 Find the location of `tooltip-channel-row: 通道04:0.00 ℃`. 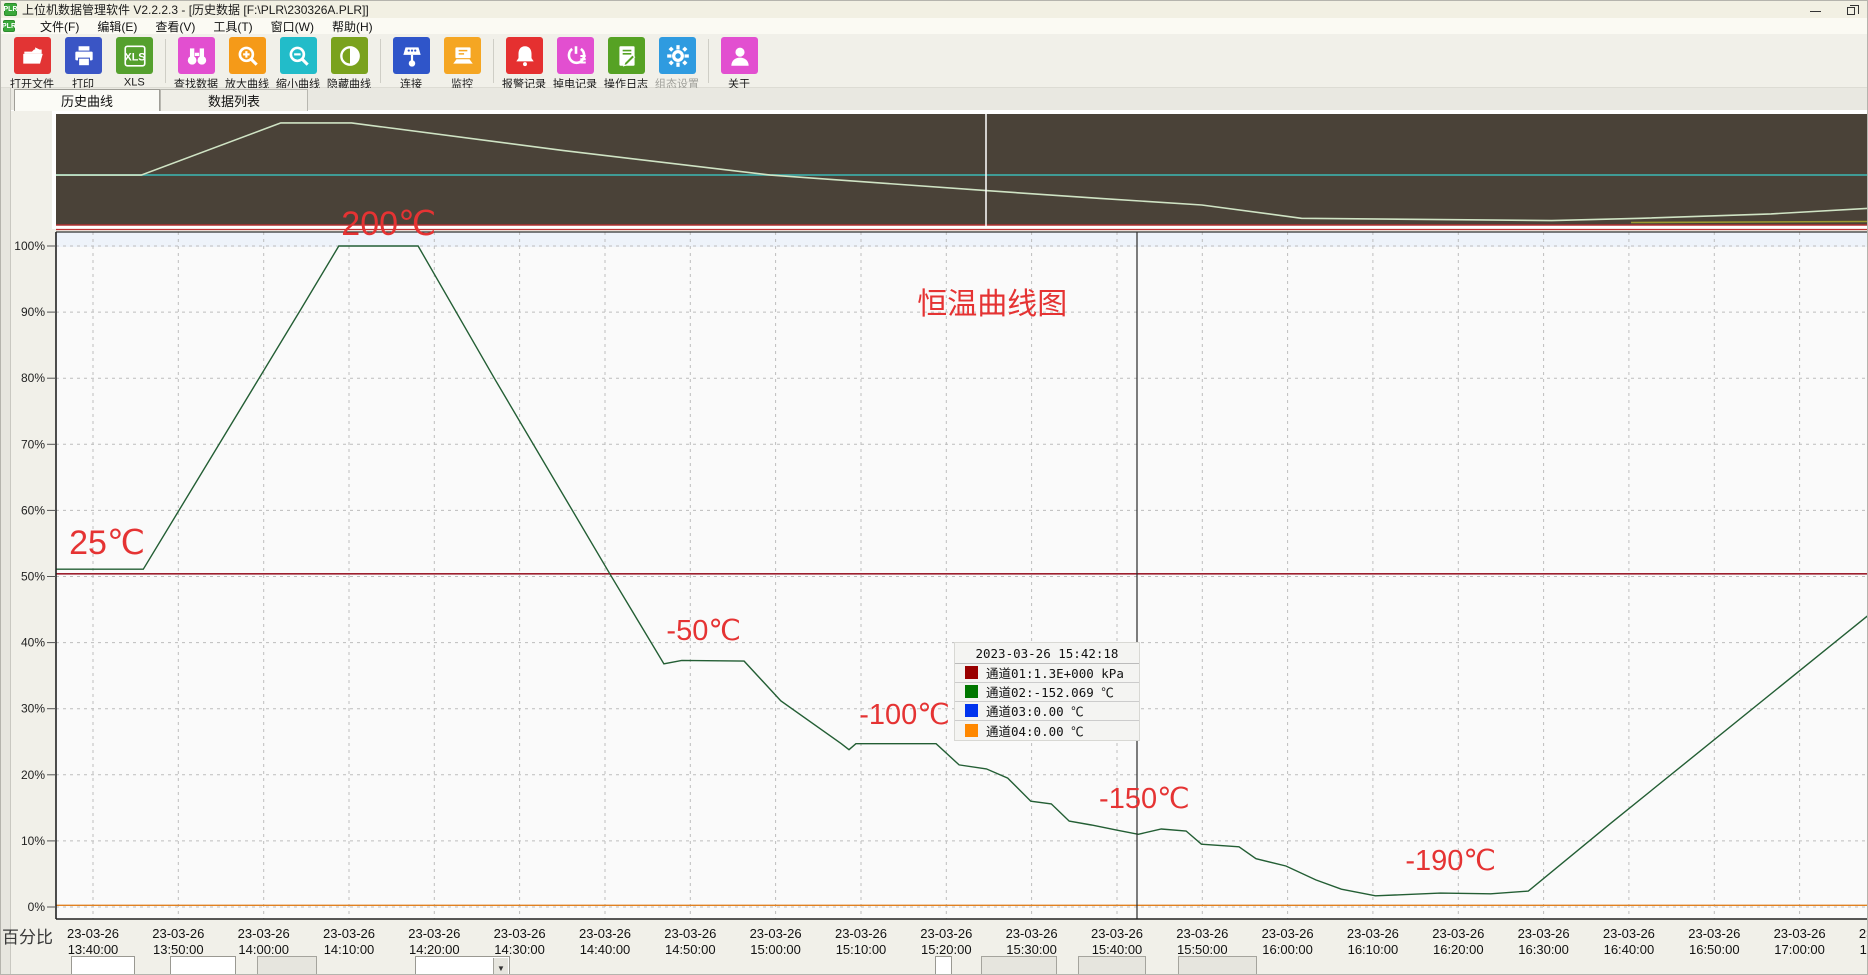

tooltip-channel-row: 通道04:0.00 ℃ is located at coordinates (1047, 730).